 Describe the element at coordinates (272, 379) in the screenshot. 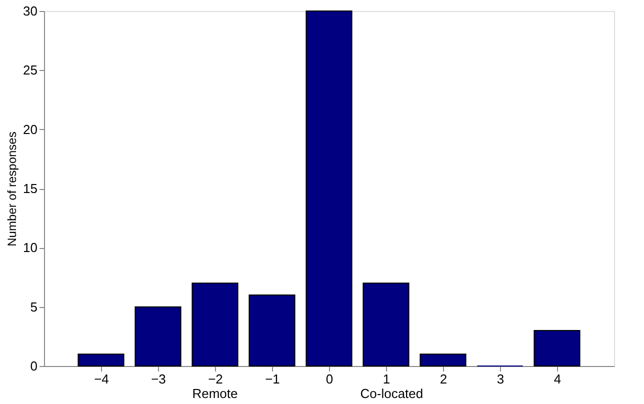

I see `x-tick-label: −1` at that location.